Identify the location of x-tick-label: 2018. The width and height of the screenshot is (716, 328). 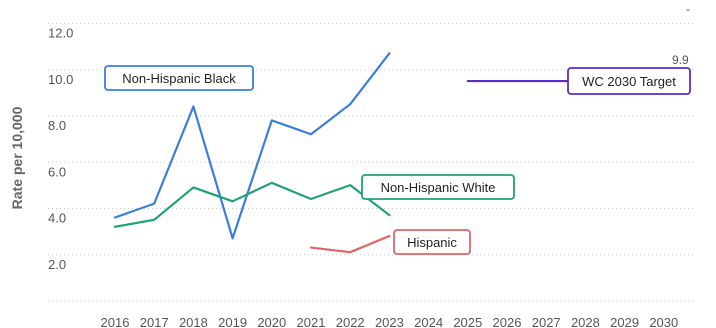
(193, 321).